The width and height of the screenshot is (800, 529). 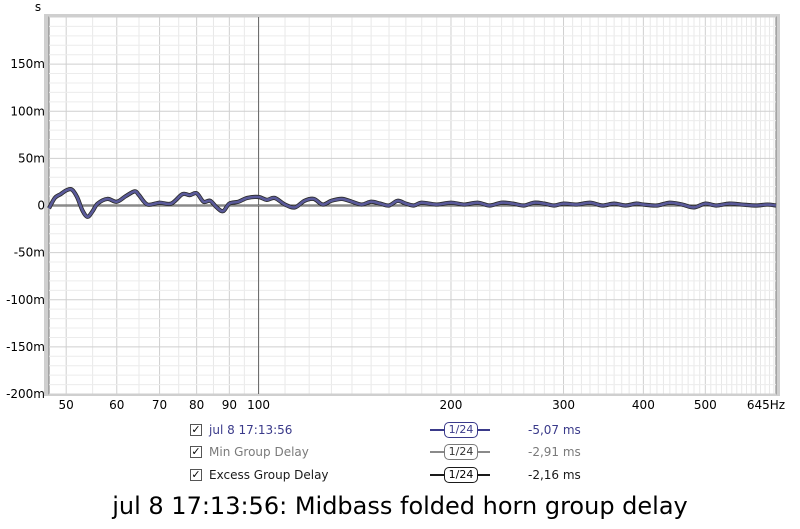 I want to click on y-tick-labels: 150m 100m 50m 0 -50m -100m -150m -200m, so click(x=25, y=229).